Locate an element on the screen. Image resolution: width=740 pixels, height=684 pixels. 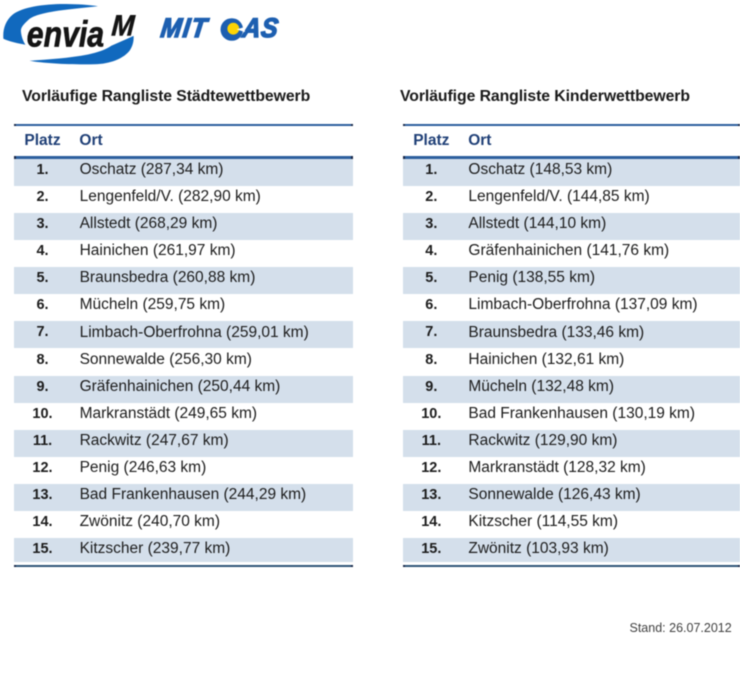
svg-text: MIT is located at coordinates (185, 27).